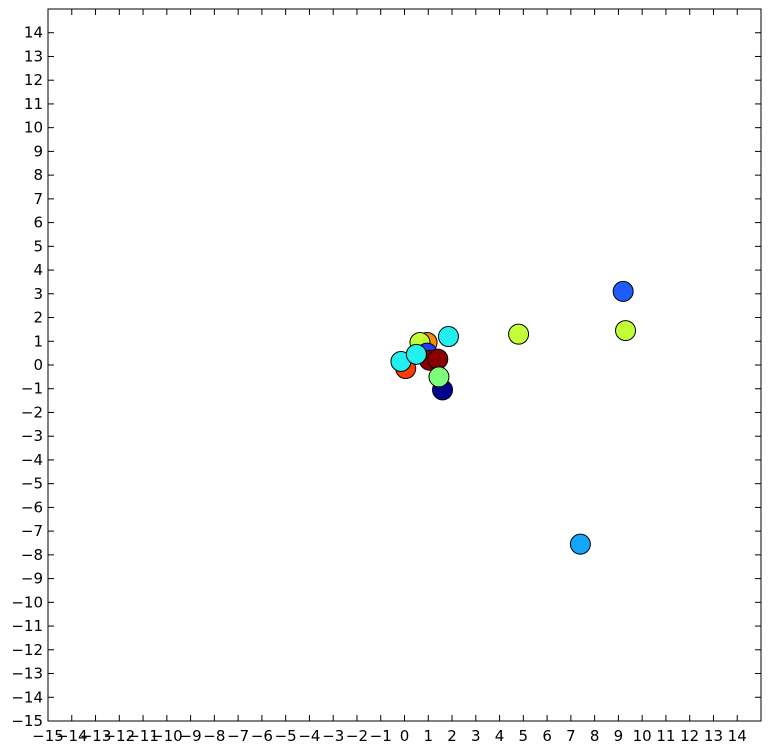 This screenshot has height=753, width=770. Describe the element at coordinates (238, 736) in the screenshot. I see `x-tick-label: −7` at that location.